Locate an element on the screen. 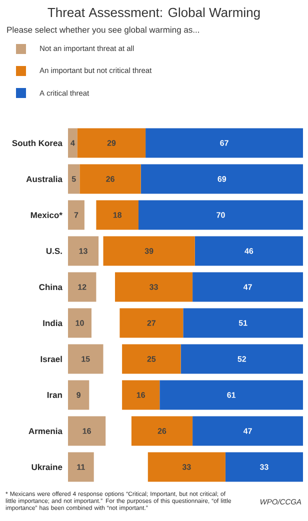 This screenshot has width=308, height=521. text: Threat Assessment: Global Warming is located at coordinates (154, 14).